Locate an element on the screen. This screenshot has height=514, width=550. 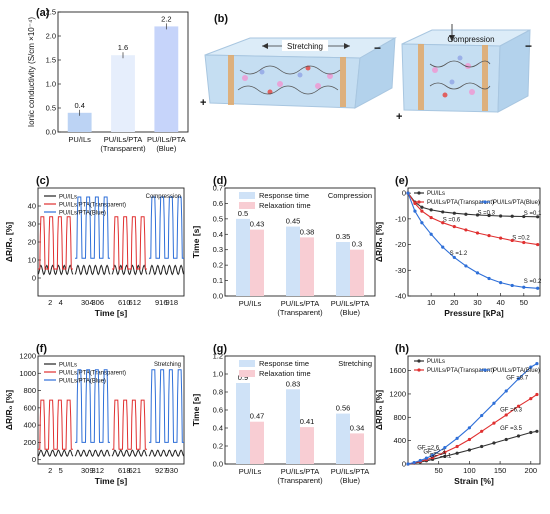
x-axis-label-h: Strain [%] is located at coordinates (474, 481).